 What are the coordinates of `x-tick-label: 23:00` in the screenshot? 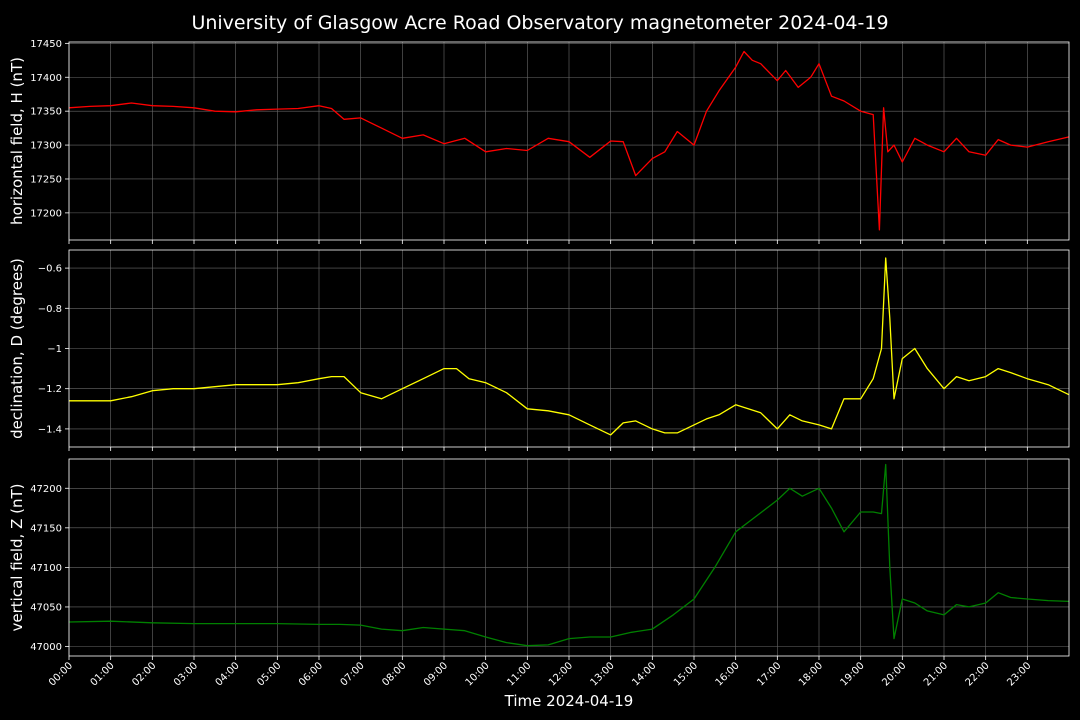 It's located at (1019, 674).